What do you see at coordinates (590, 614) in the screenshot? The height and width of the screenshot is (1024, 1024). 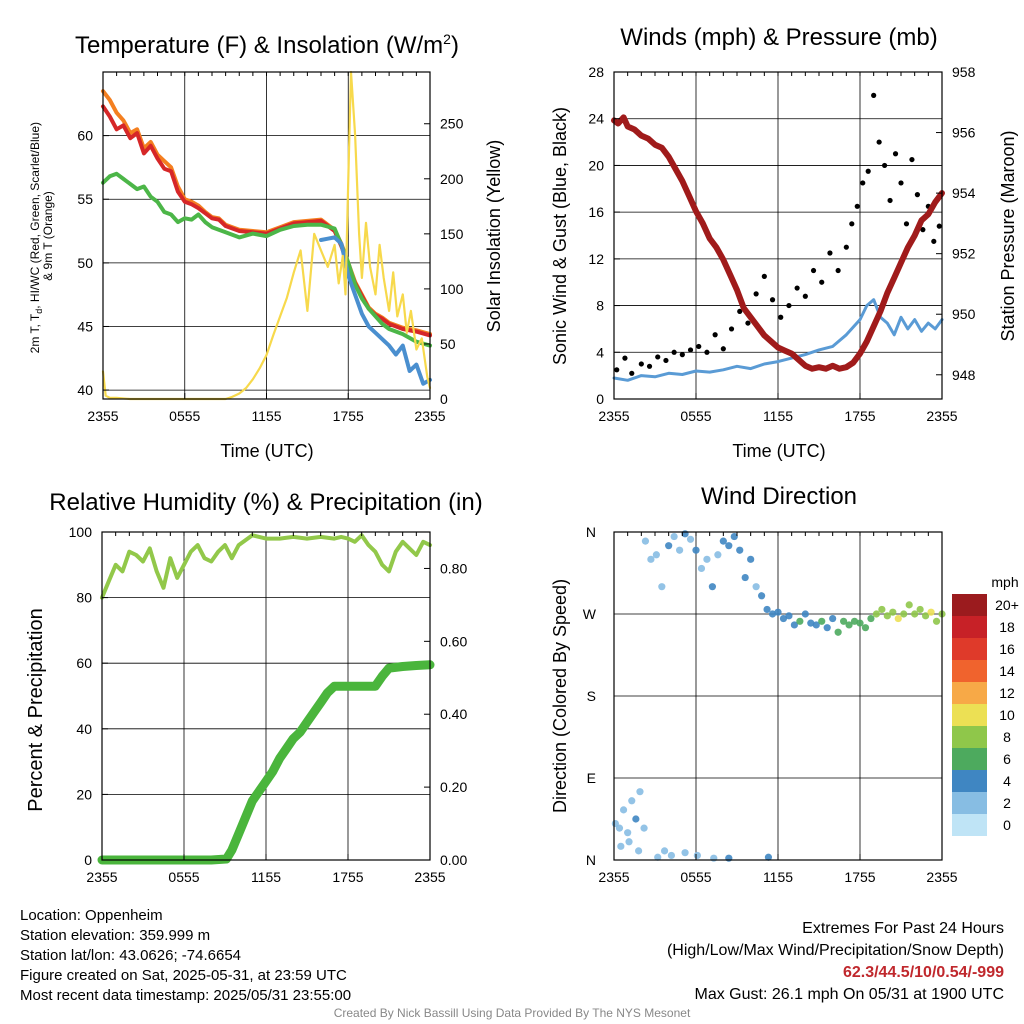 I see `y-tick-label: W` at bounding box center [590, 614].